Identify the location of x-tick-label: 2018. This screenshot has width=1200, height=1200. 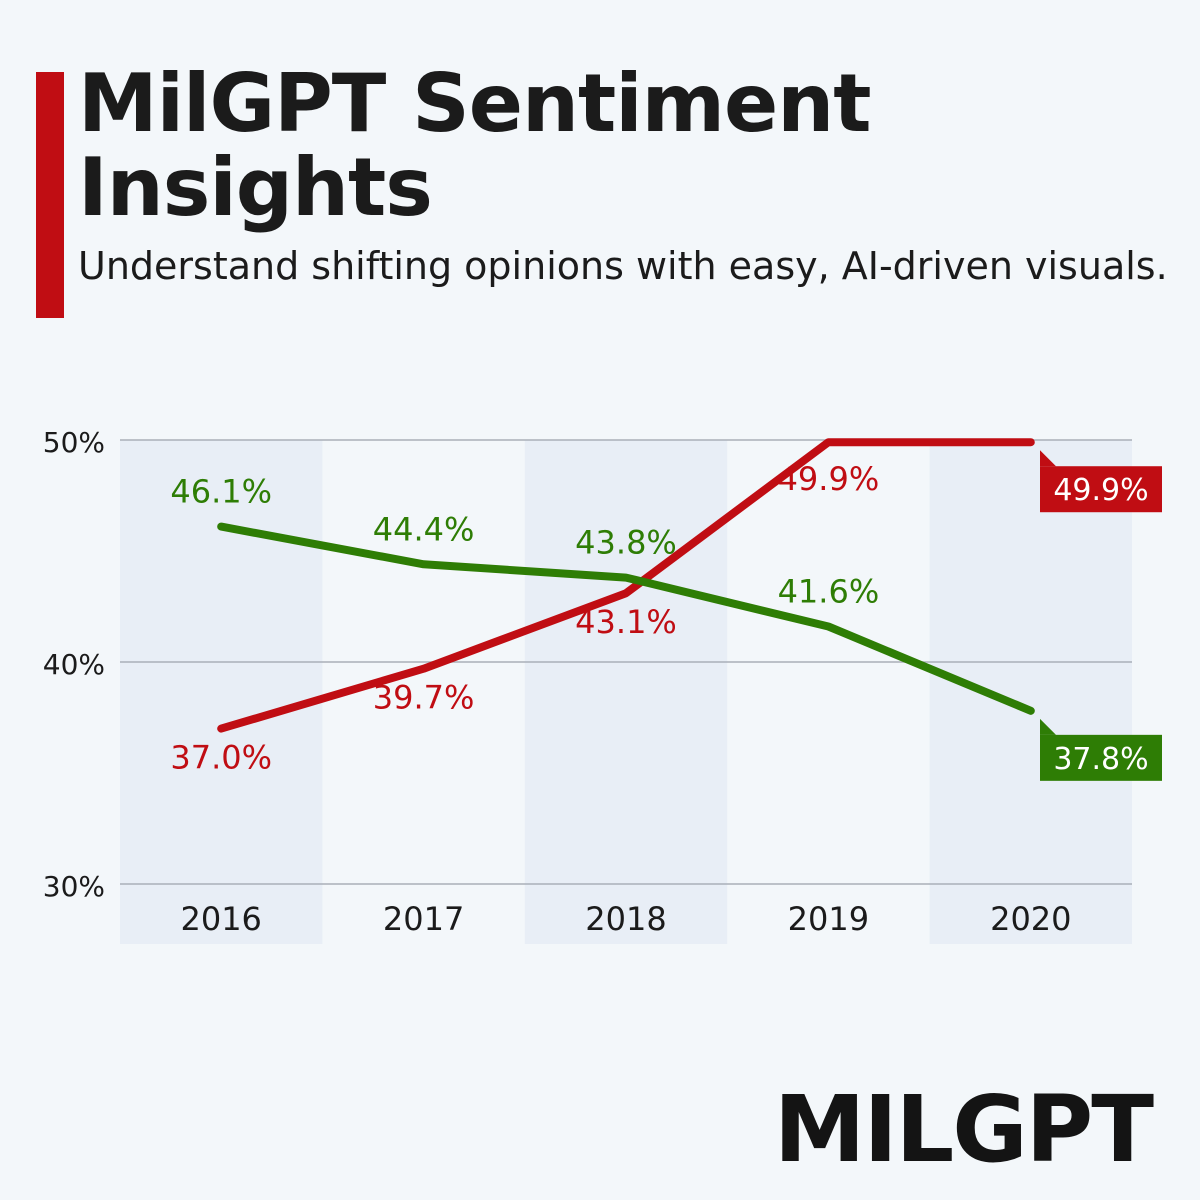
(625, 919).